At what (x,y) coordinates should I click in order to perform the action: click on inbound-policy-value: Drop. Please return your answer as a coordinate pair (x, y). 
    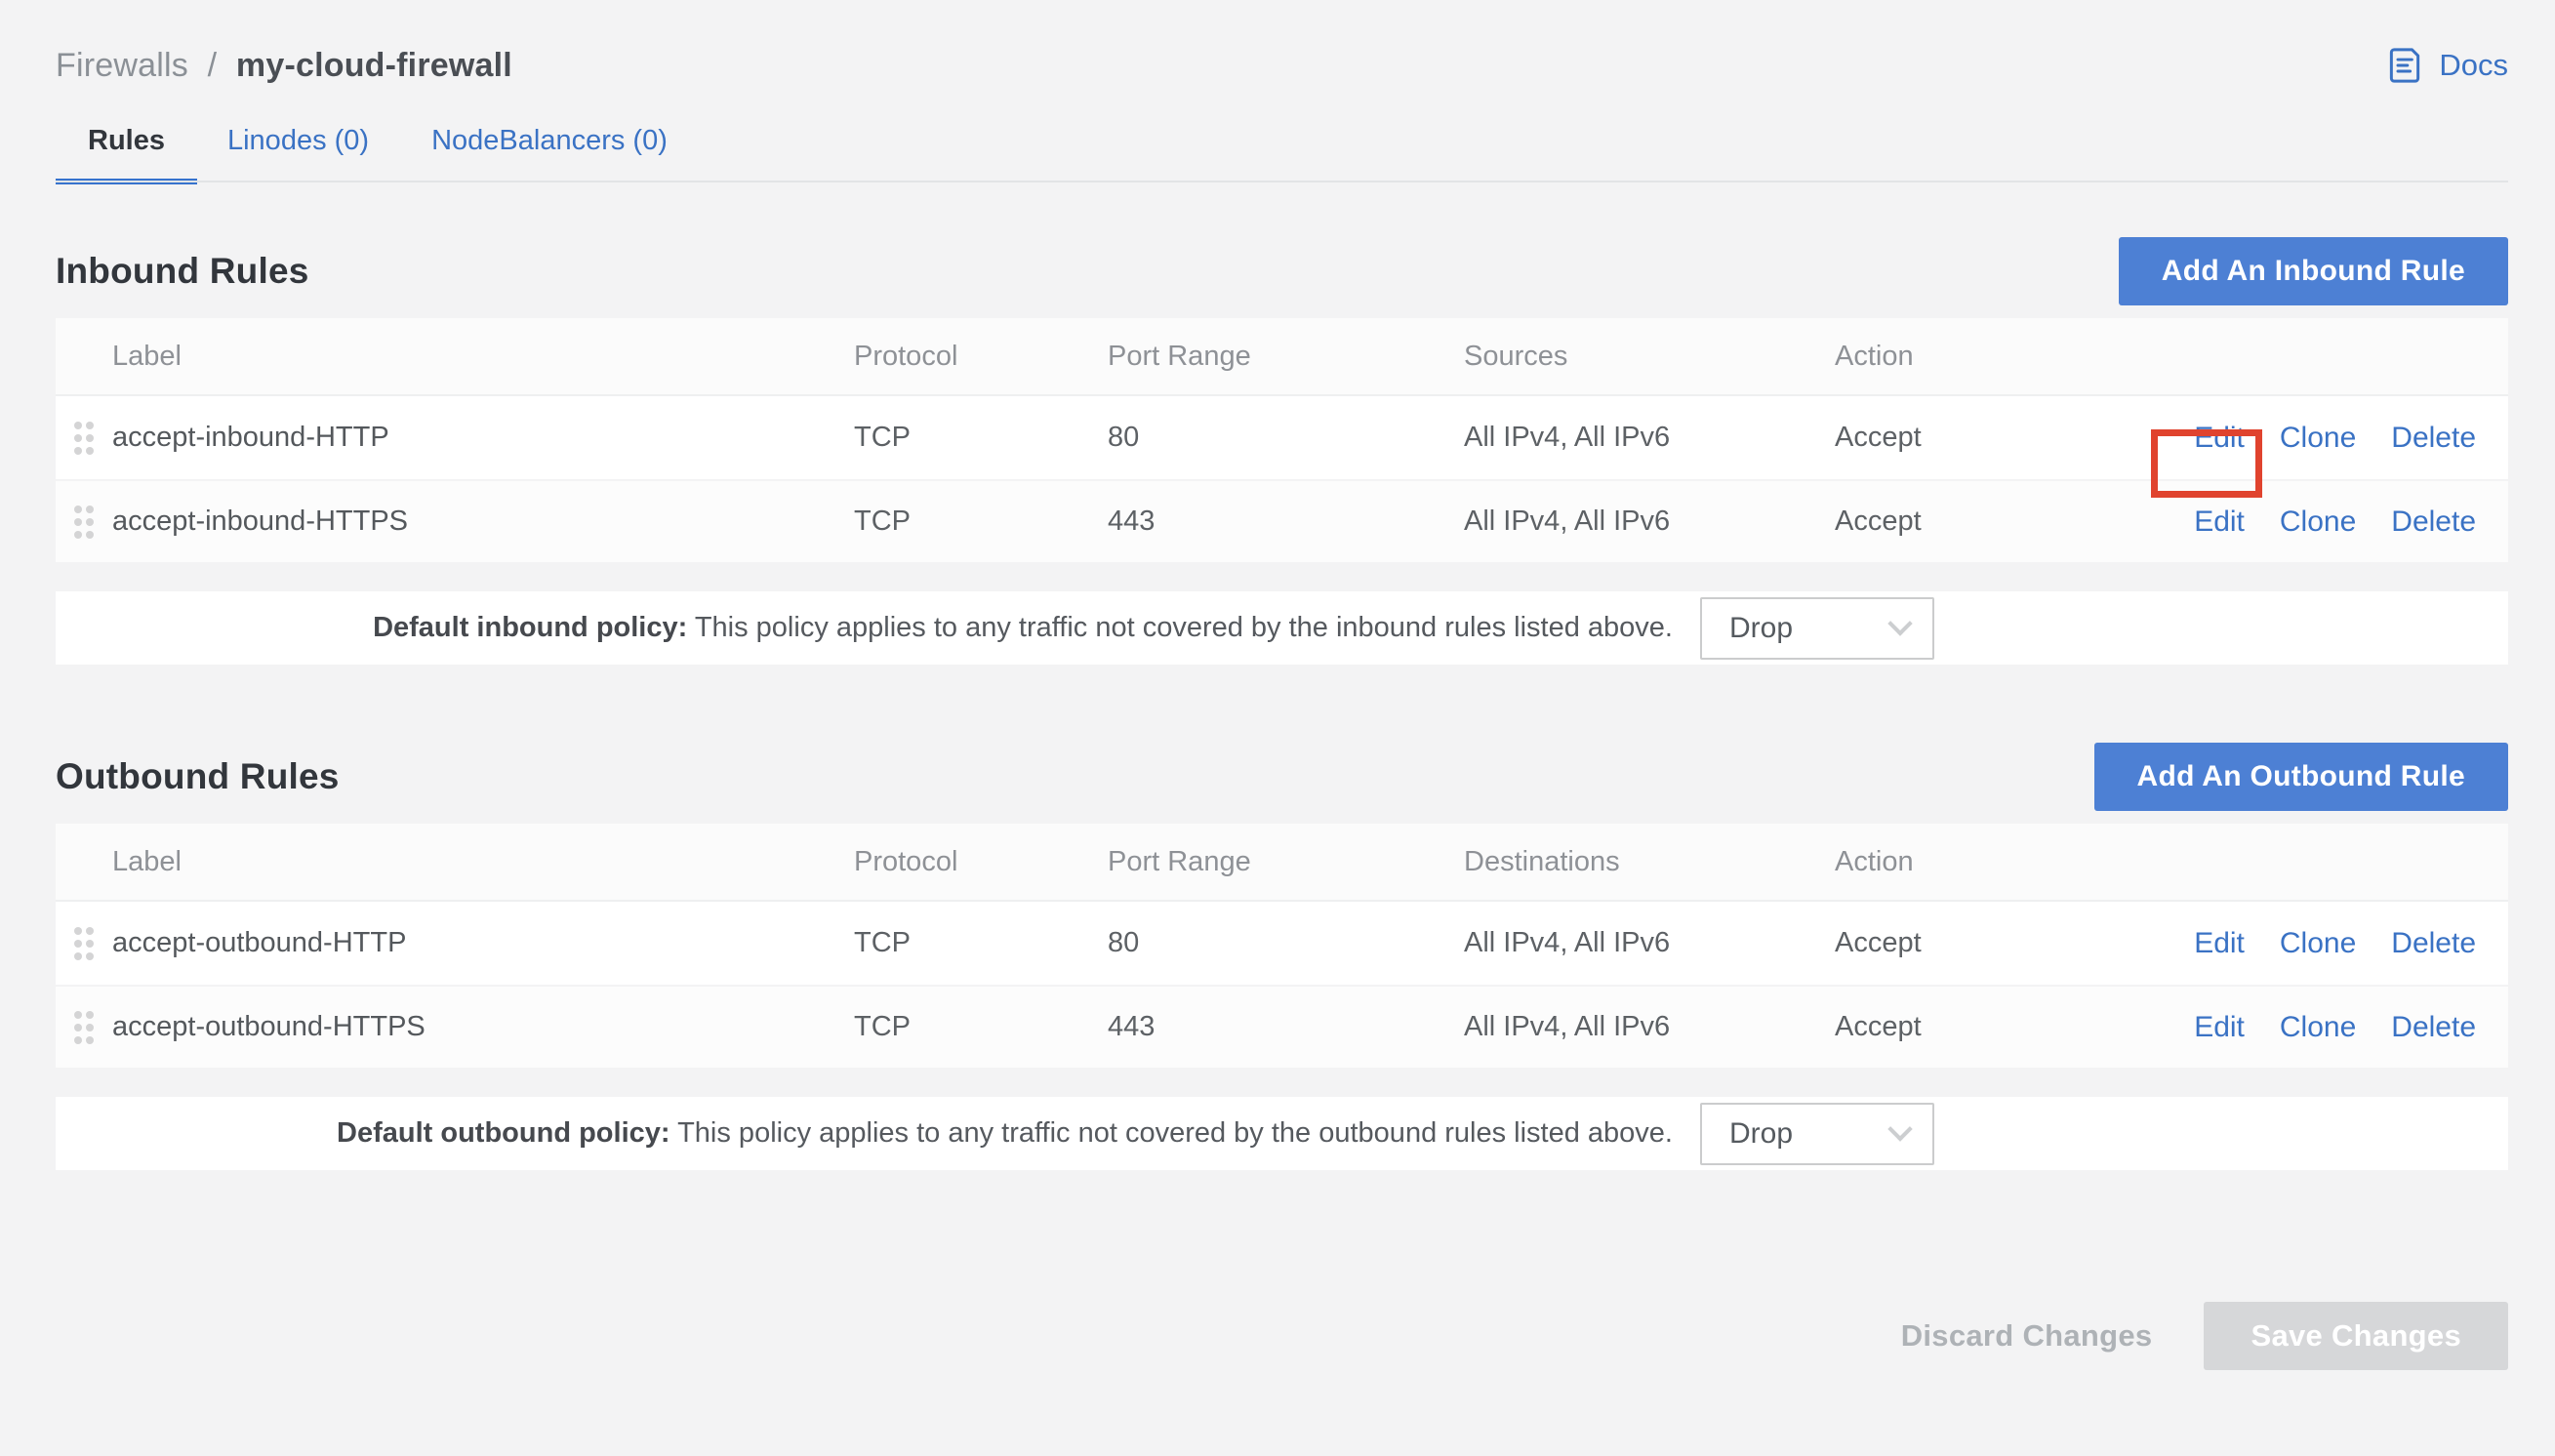
    Looking at the image, I should click on (1761, 627).